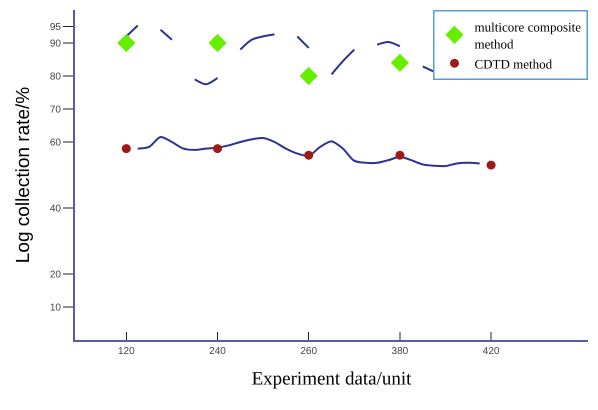  Describe the element at coordinates (56, 27) in the screenshot. I see `y-tick-label: 95` at that location.